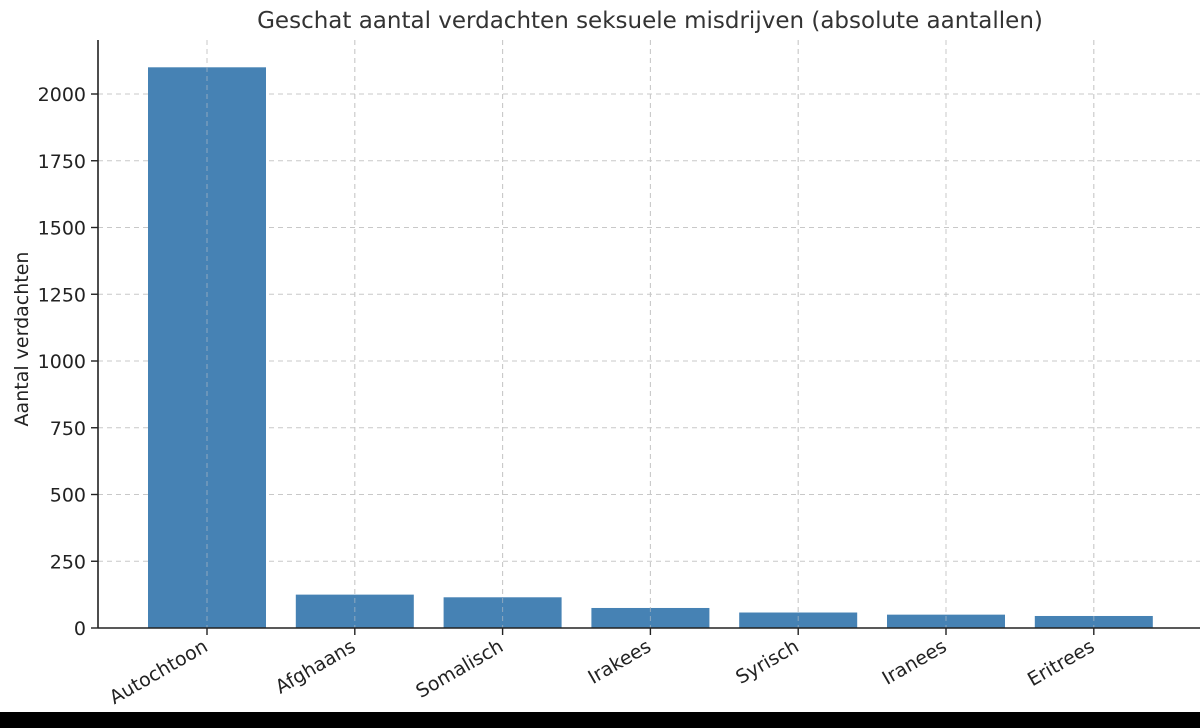  Describe the element at coordinates (62, 95) in the screenshot. I see `y-tick-label: 2000` at that location.